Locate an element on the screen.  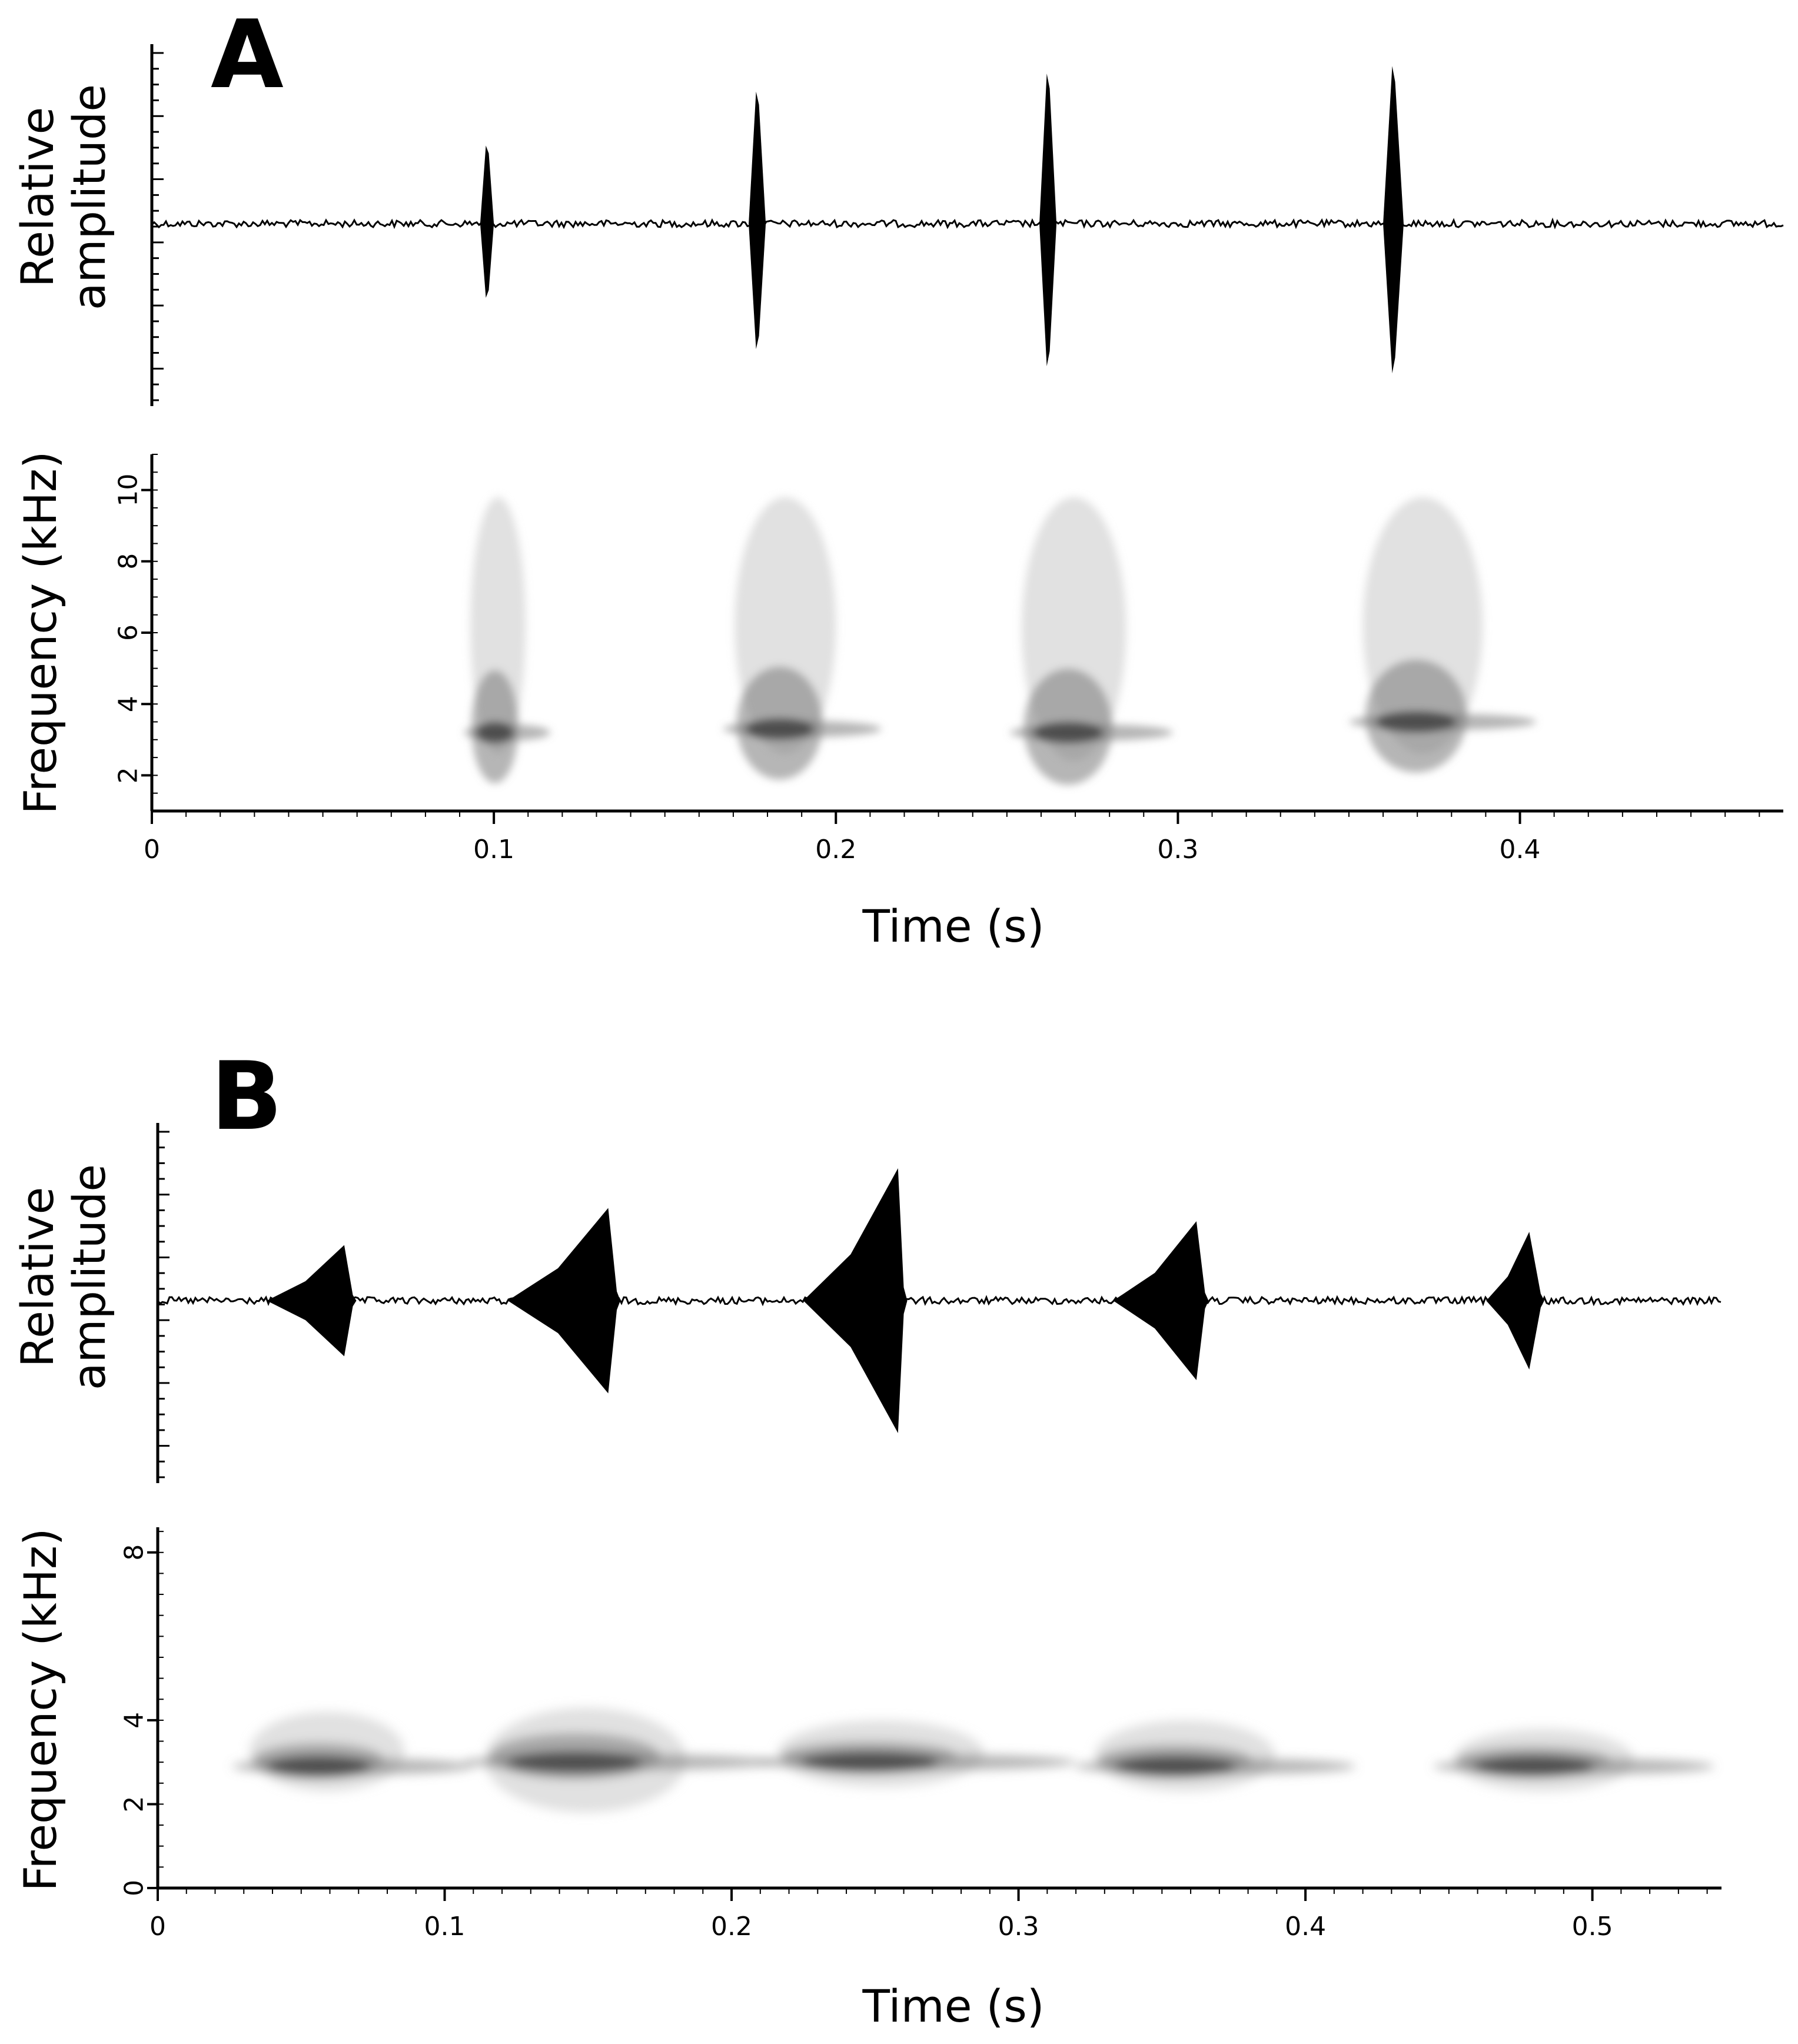
panel-a-waveform-baseline is located at coordinates (967, 223).